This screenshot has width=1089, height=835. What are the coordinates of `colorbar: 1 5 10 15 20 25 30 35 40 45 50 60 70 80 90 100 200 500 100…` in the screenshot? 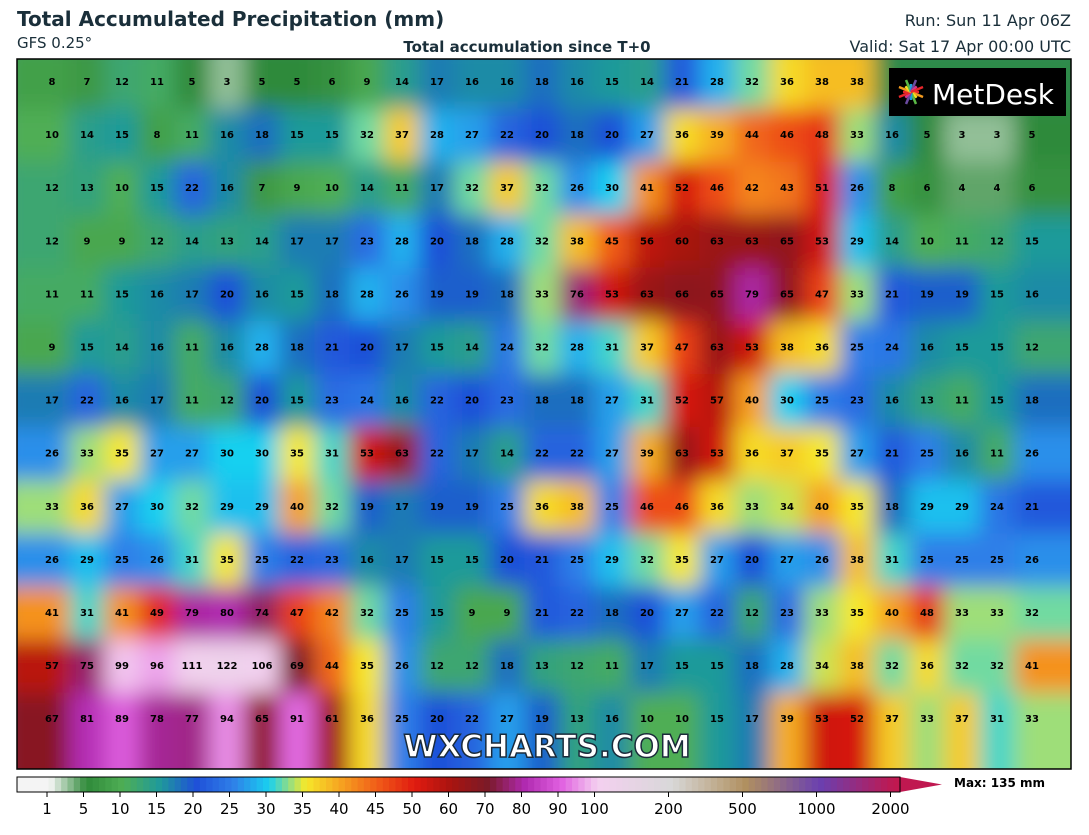 It's located at (479, 797).